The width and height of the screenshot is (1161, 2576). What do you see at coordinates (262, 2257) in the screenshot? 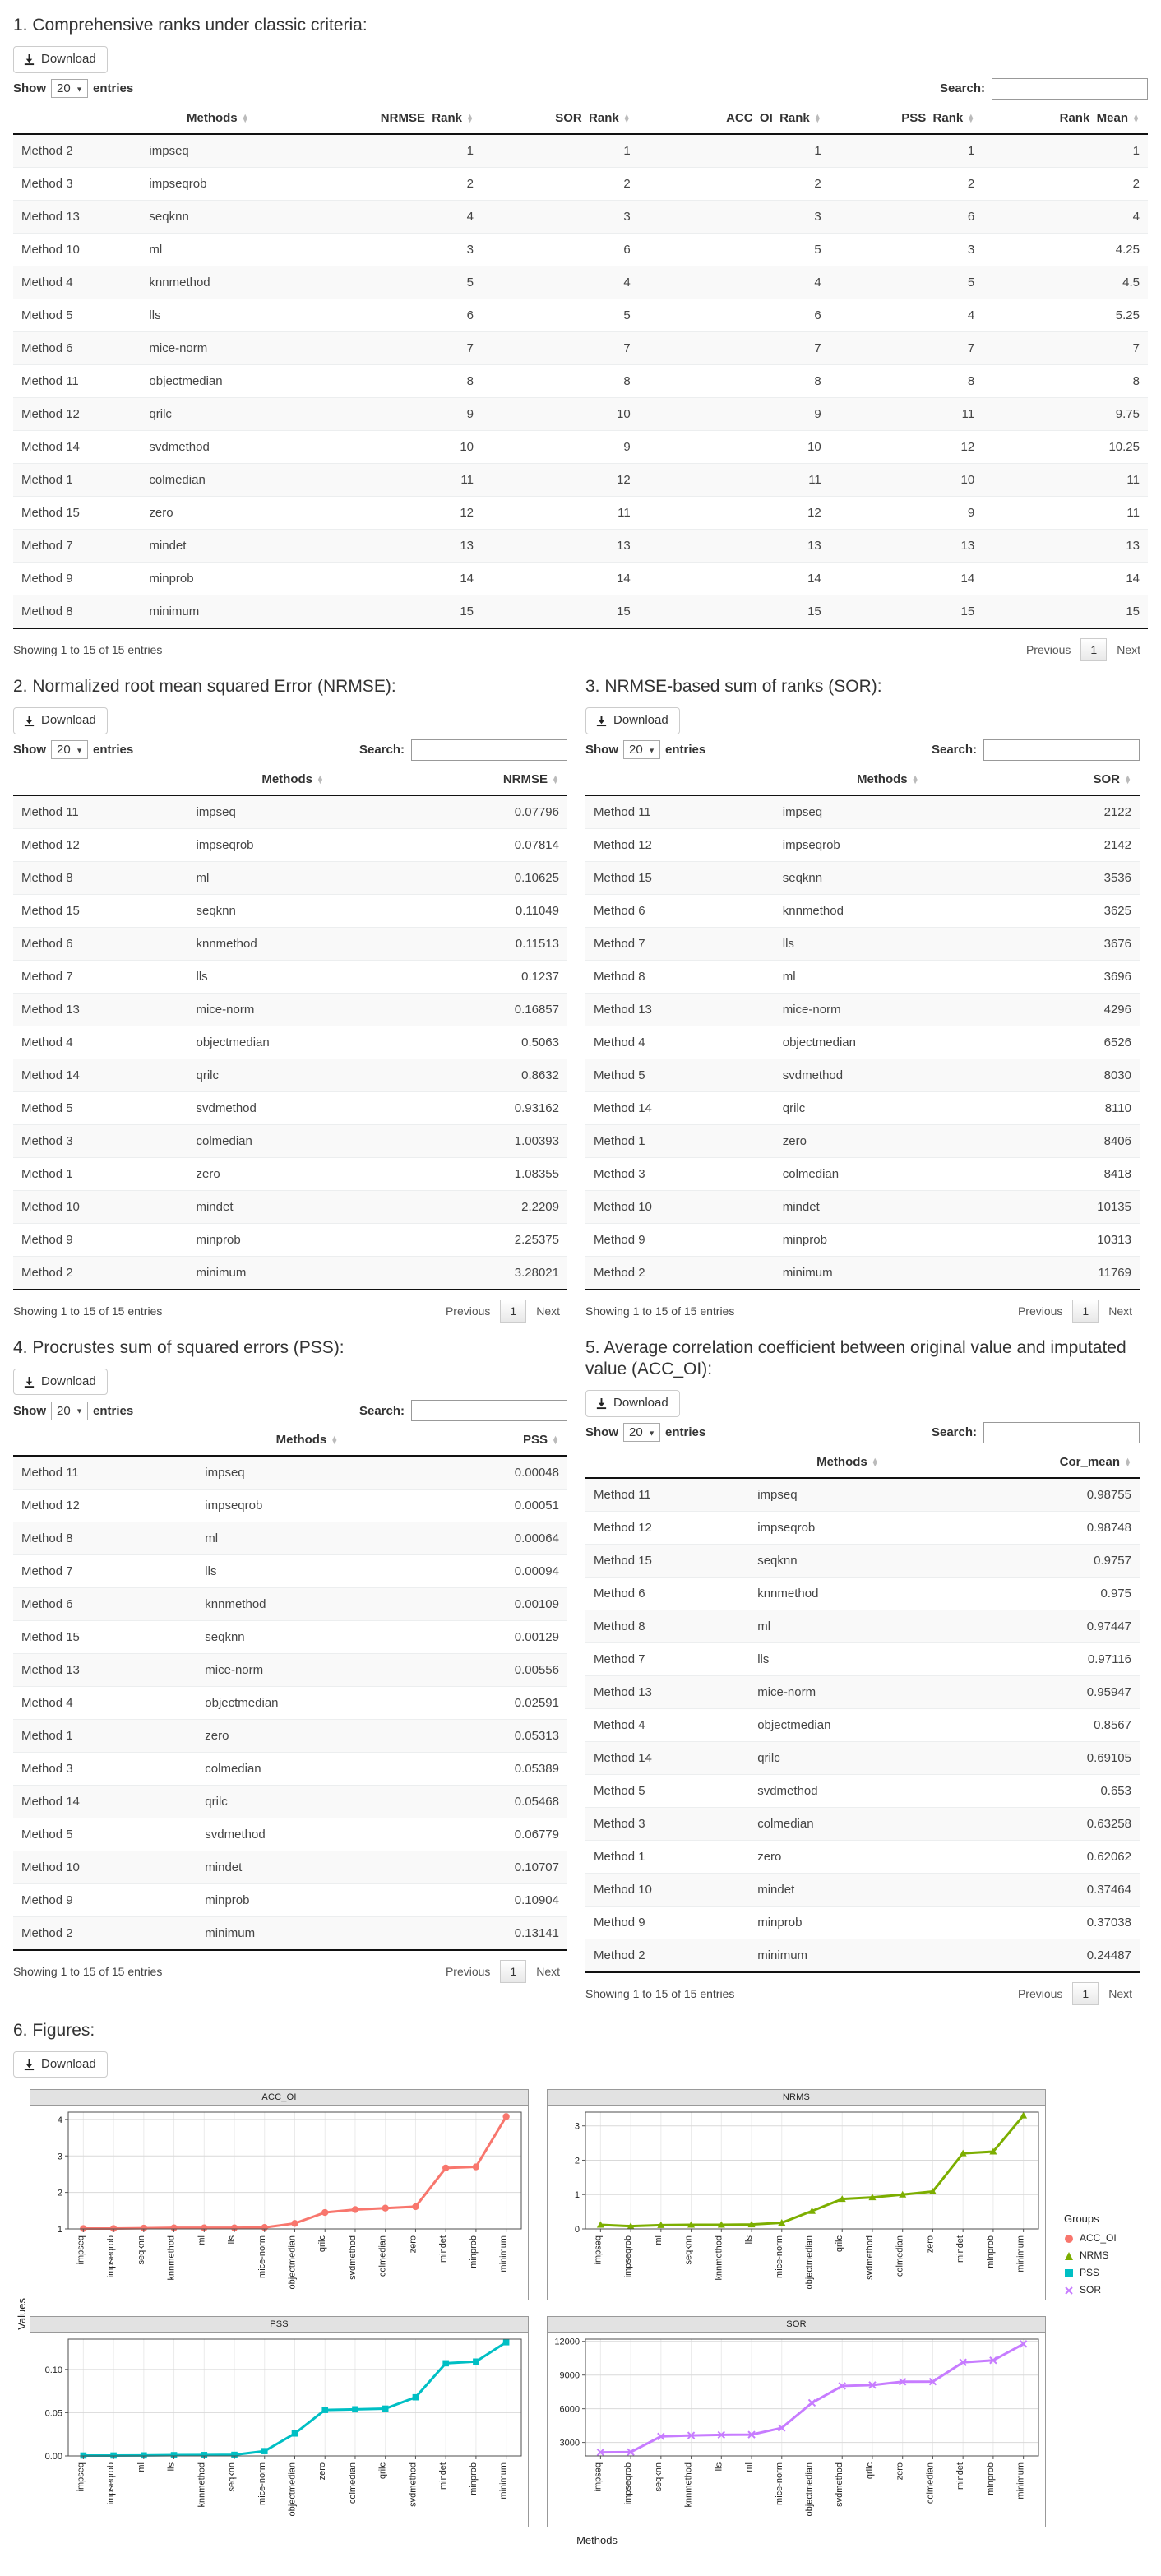
I see `svg-text: mice-norm` at bounding box center [262, 2257].